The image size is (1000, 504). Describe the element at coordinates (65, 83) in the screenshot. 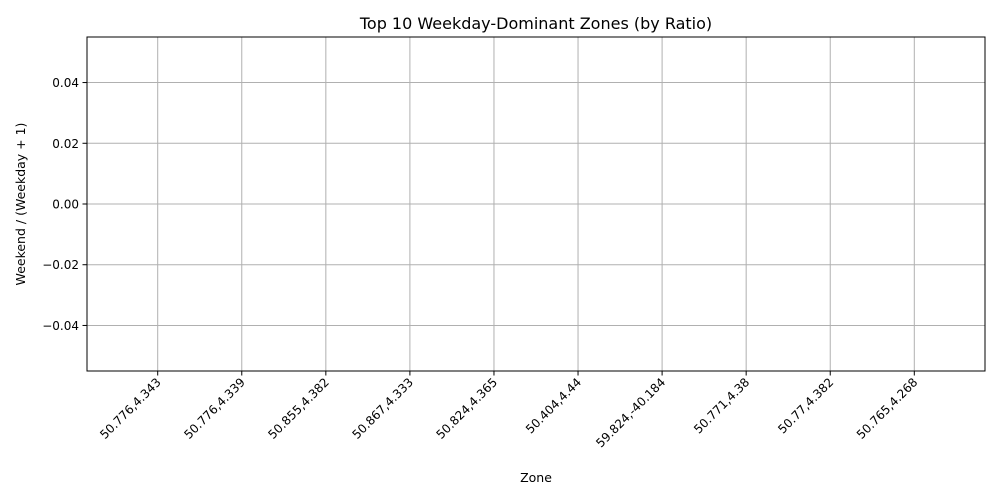

I see `y-tick-label: 0.04` at that location.